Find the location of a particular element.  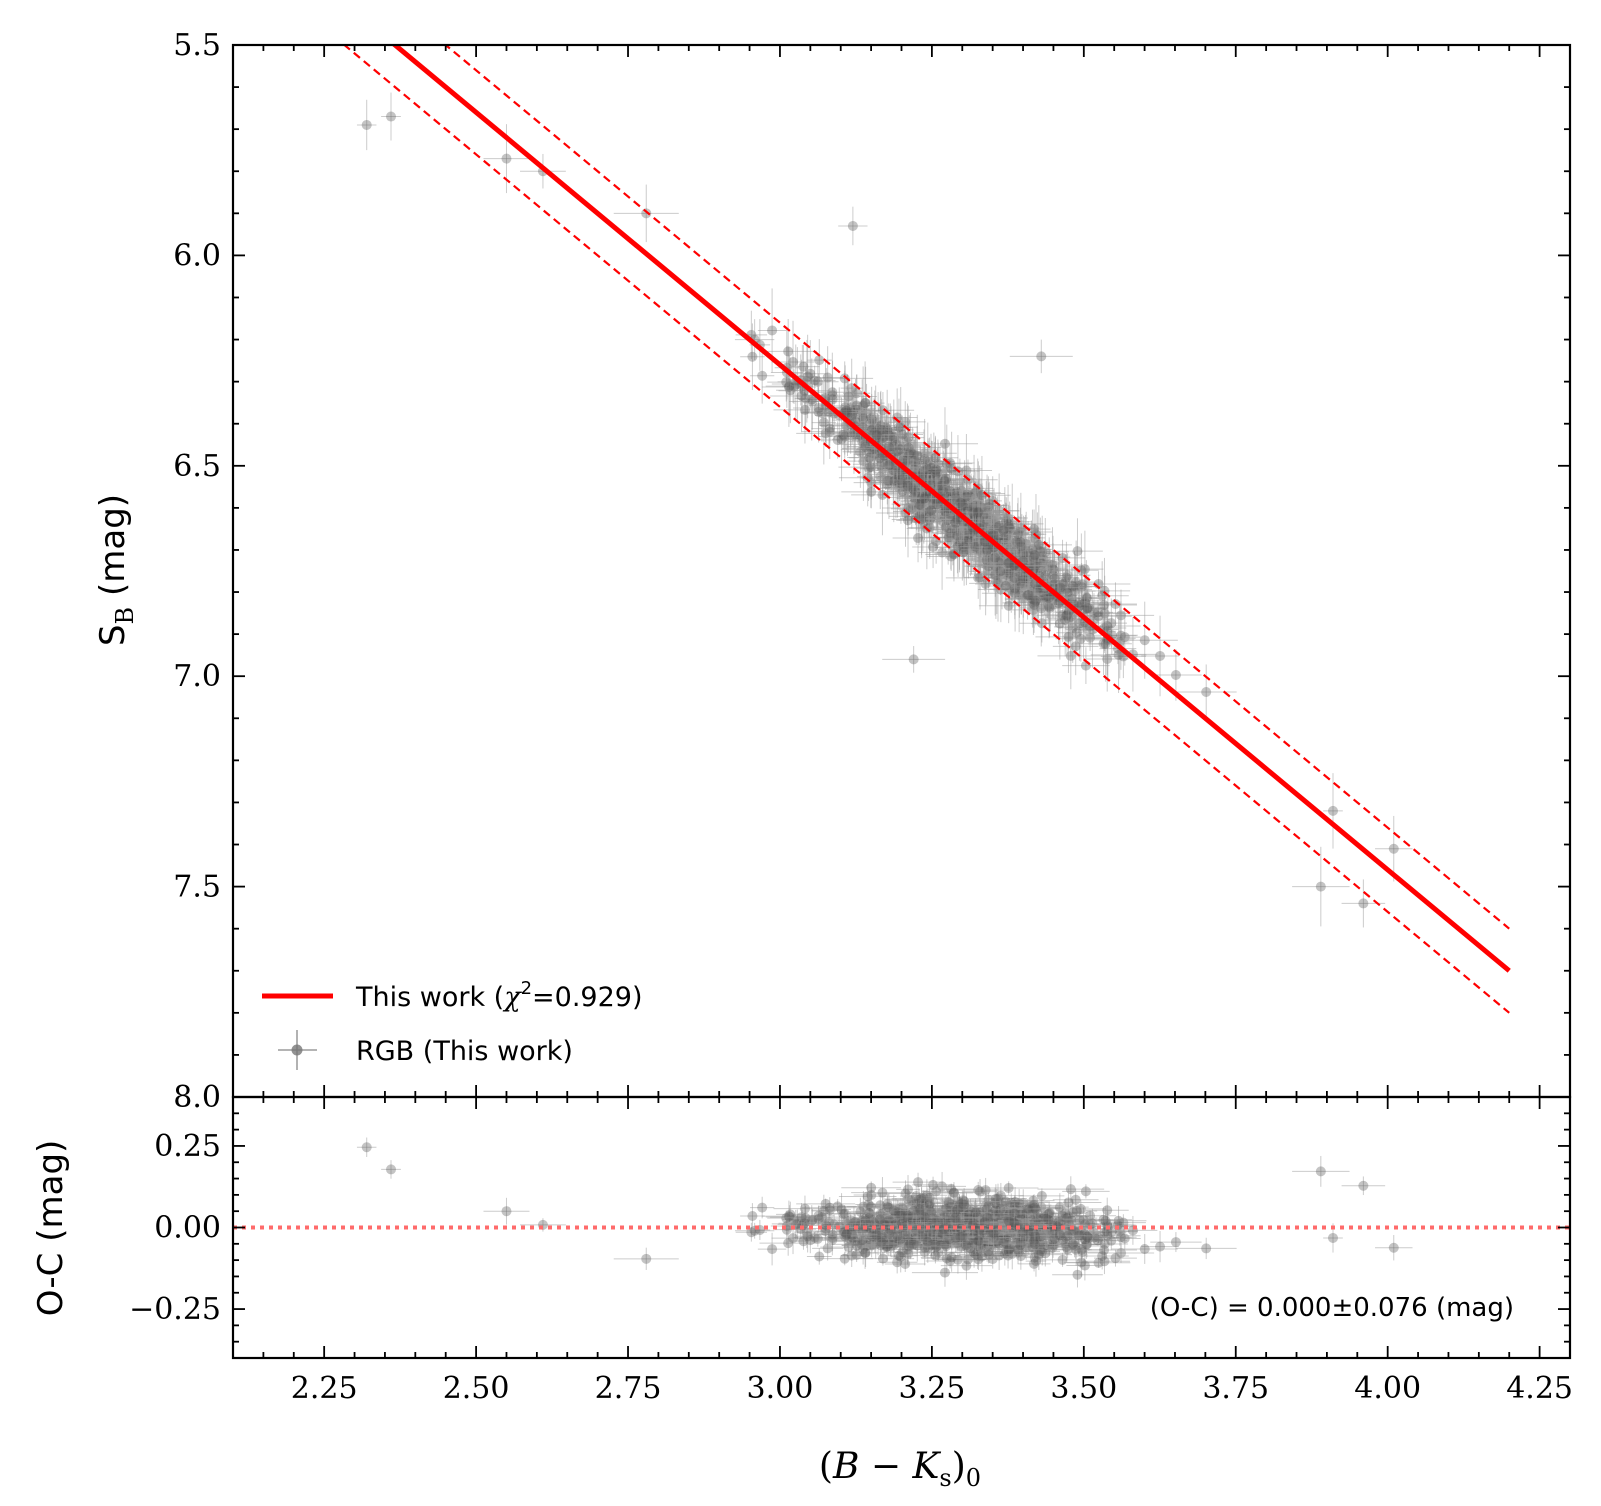

legend-rgb-swatch is located at coordinates (297, 1050).